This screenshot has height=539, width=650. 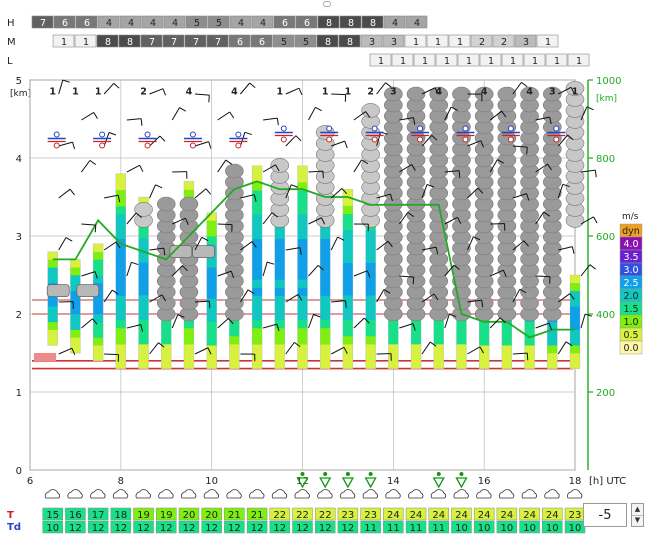 What do you see at coordinates (506, 494) in the screenshot?
I see `cloud-icon` at bounding box center [506, 494].